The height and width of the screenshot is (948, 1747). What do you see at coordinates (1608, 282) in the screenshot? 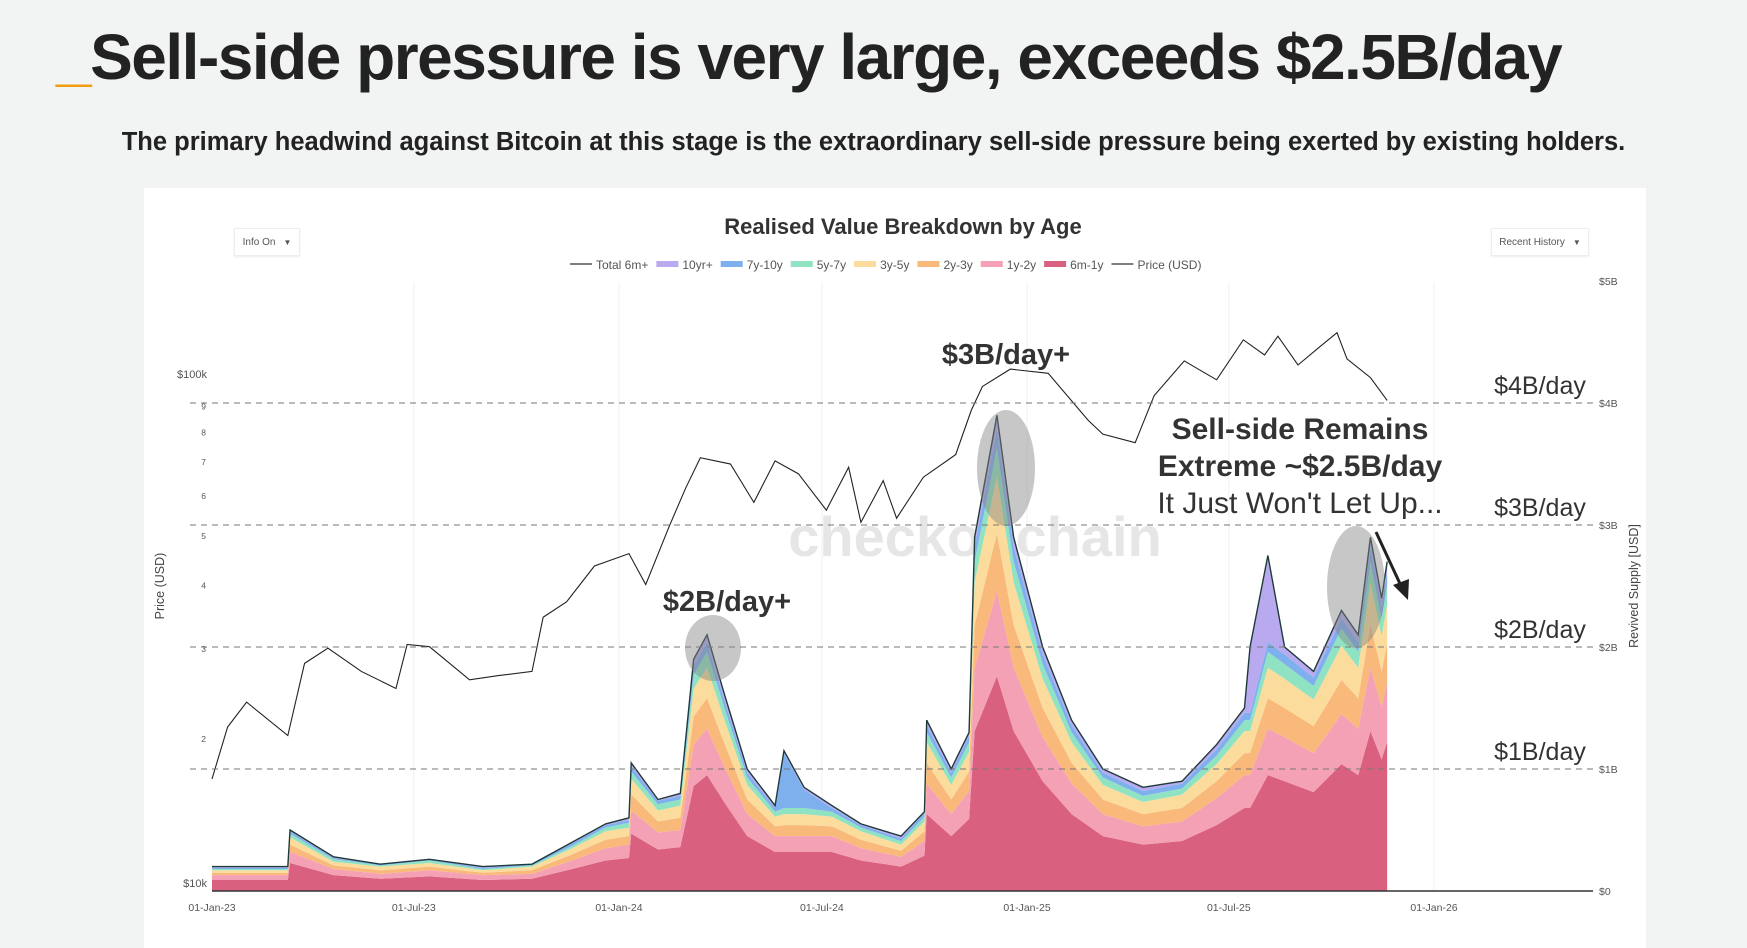
I see `right-tick-label: $5B` at bounding box center [1608, 282].